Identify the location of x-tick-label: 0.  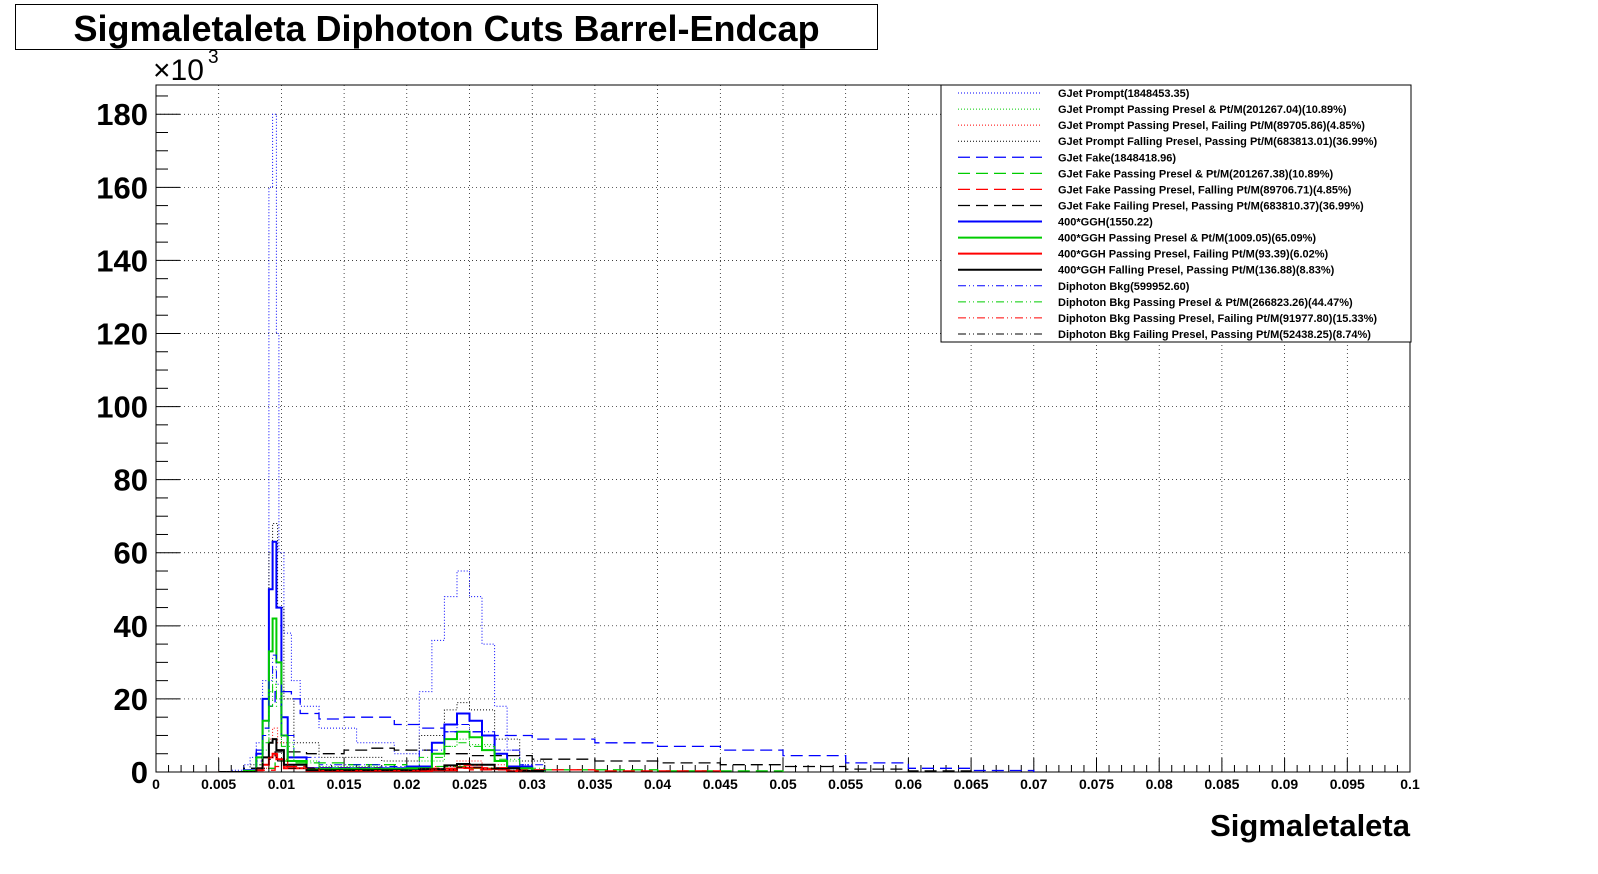
(156, 784).